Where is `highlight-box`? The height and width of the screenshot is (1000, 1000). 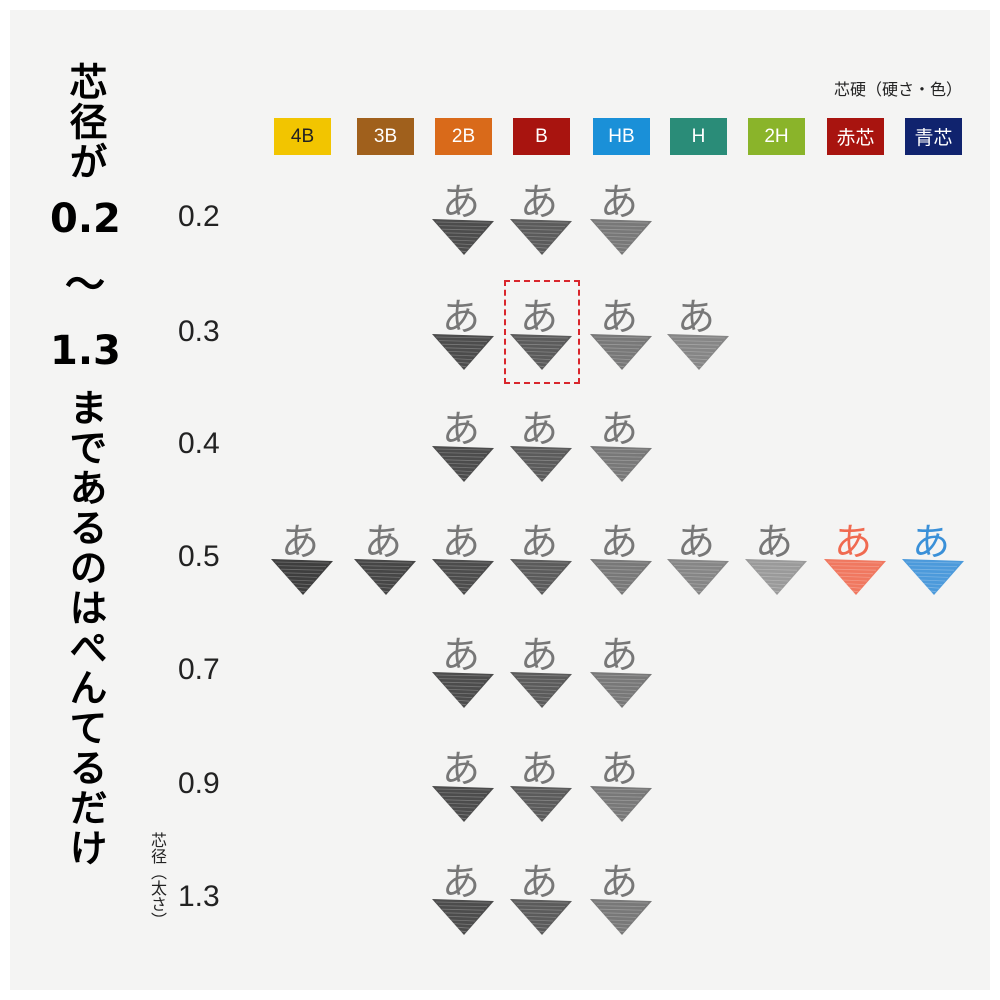 highlight-box is located at coordinates (542, 332).